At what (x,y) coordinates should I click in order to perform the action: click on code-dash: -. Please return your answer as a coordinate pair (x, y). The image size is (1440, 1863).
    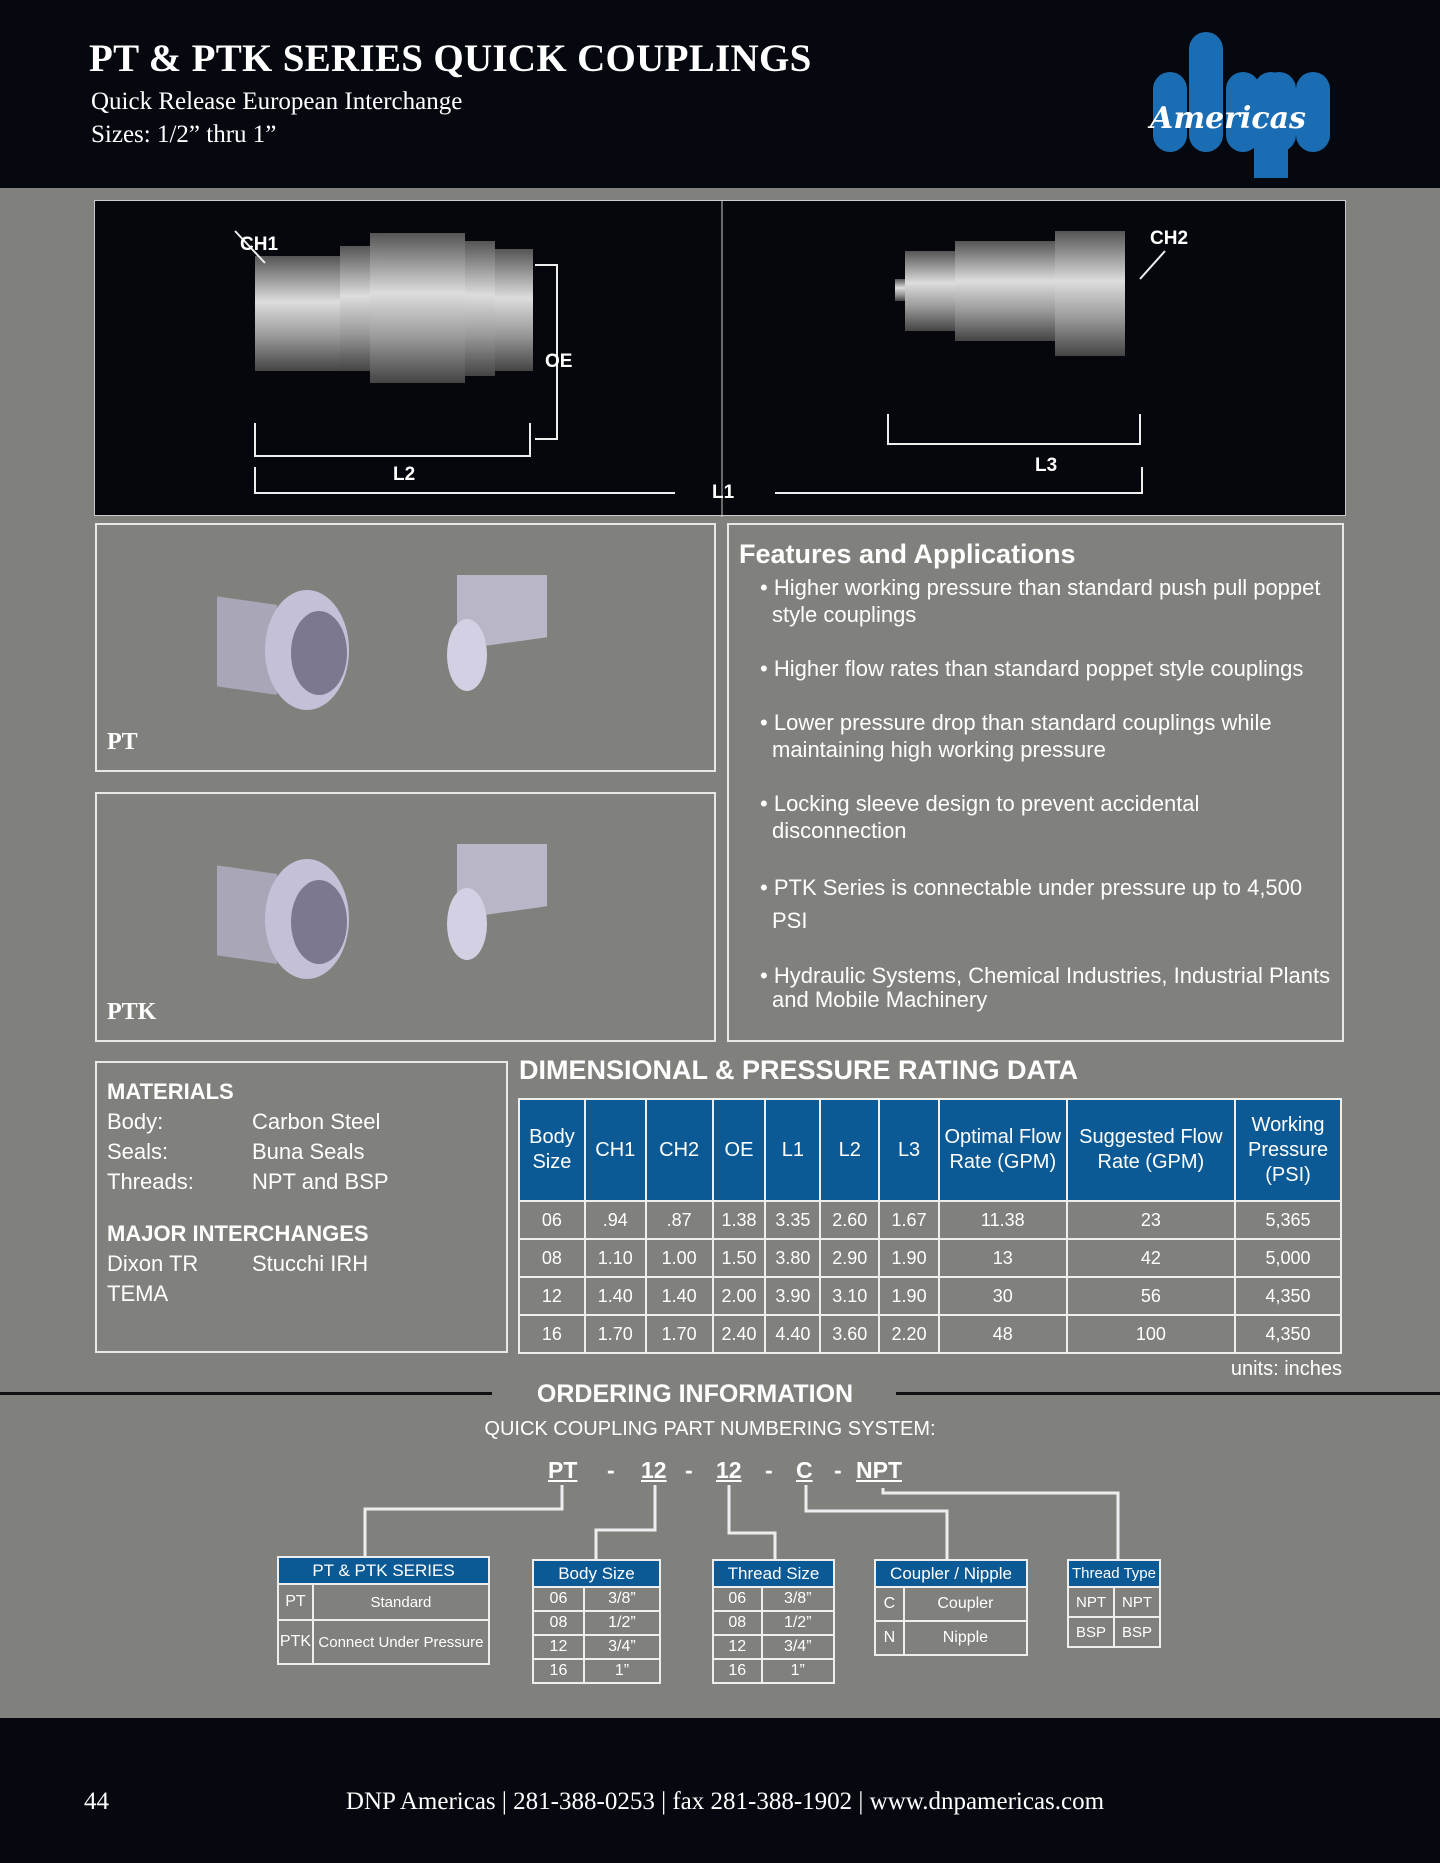
    Looking at the image, I should click on (769, 1470).